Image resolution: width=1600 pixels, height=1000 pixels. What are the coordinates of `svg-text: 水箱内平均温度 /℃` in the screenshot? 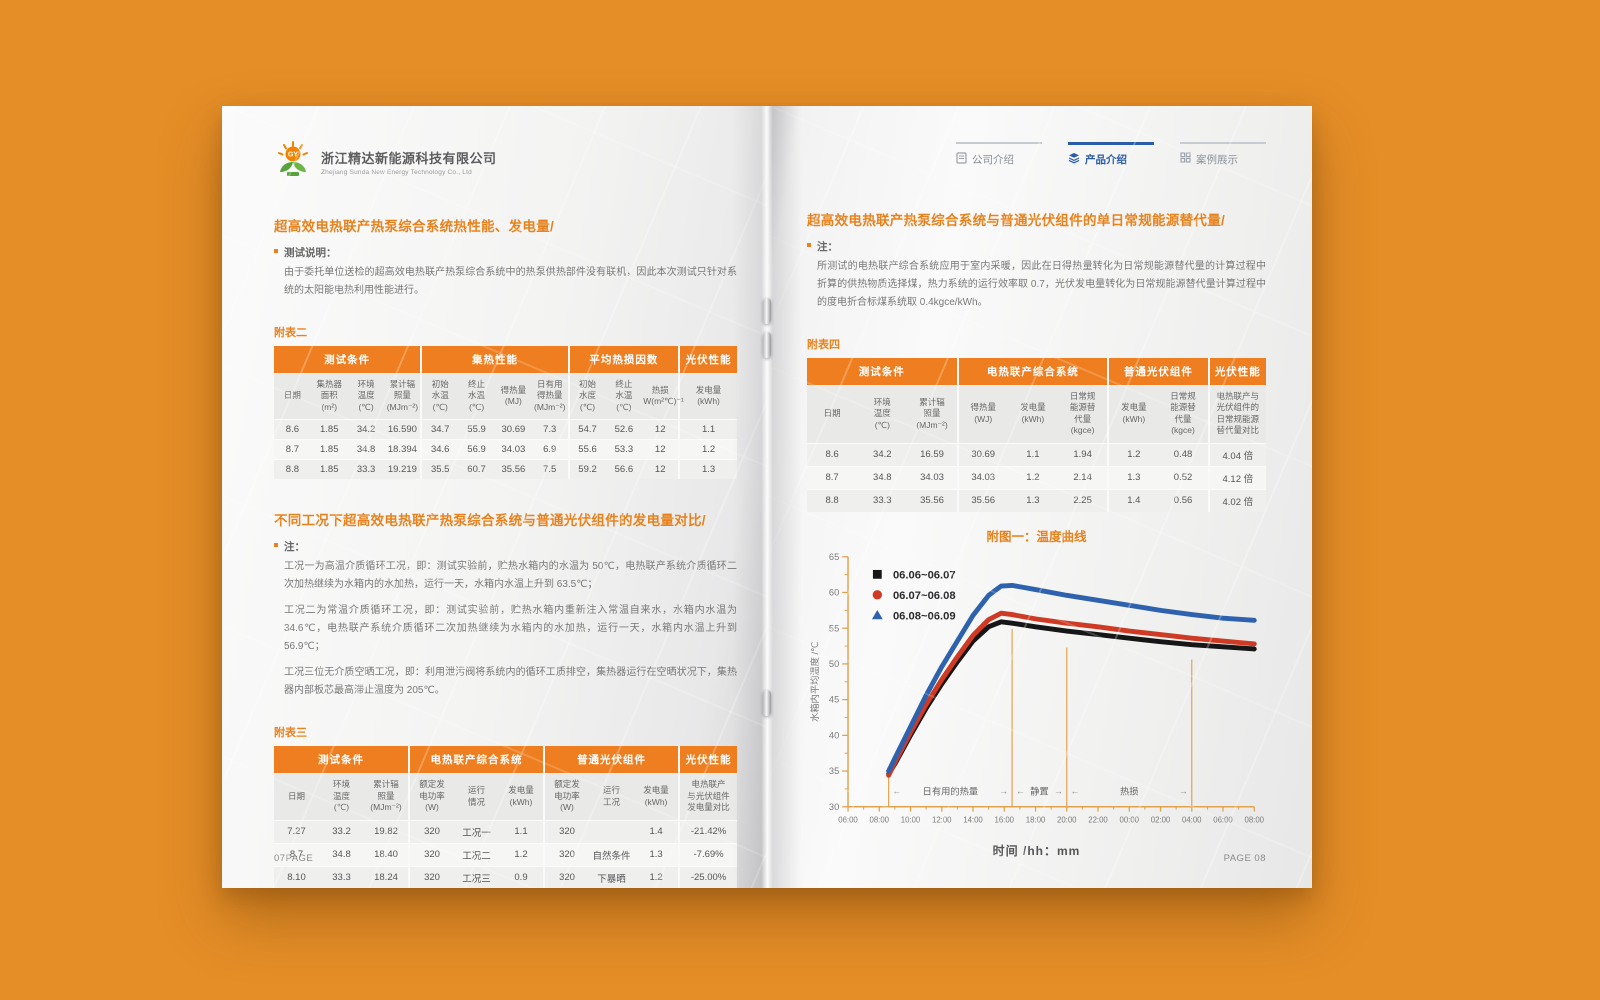 It's located at (814, 681).